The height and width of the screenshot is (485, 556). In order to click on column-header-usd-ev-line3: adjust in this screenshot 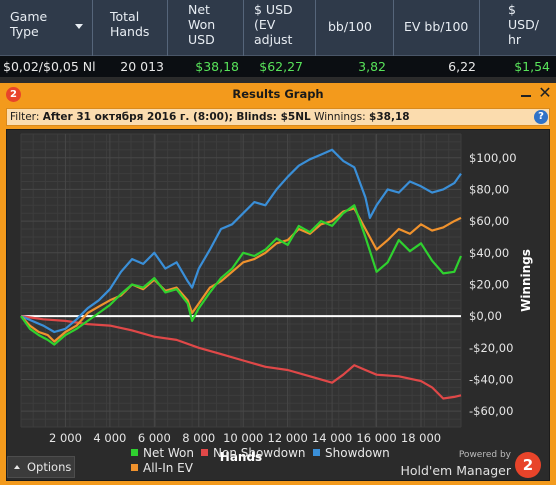, I will do `click(273, 39)`.